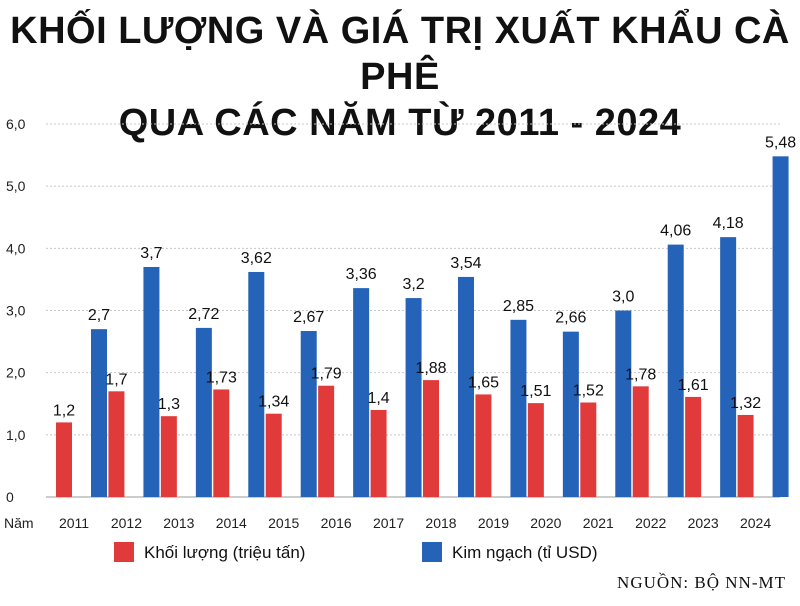  What do you see at coordinates (16, 186) in the screenshot?
I see `y-tick-label: 5,0` at bounding box center [16, 186].